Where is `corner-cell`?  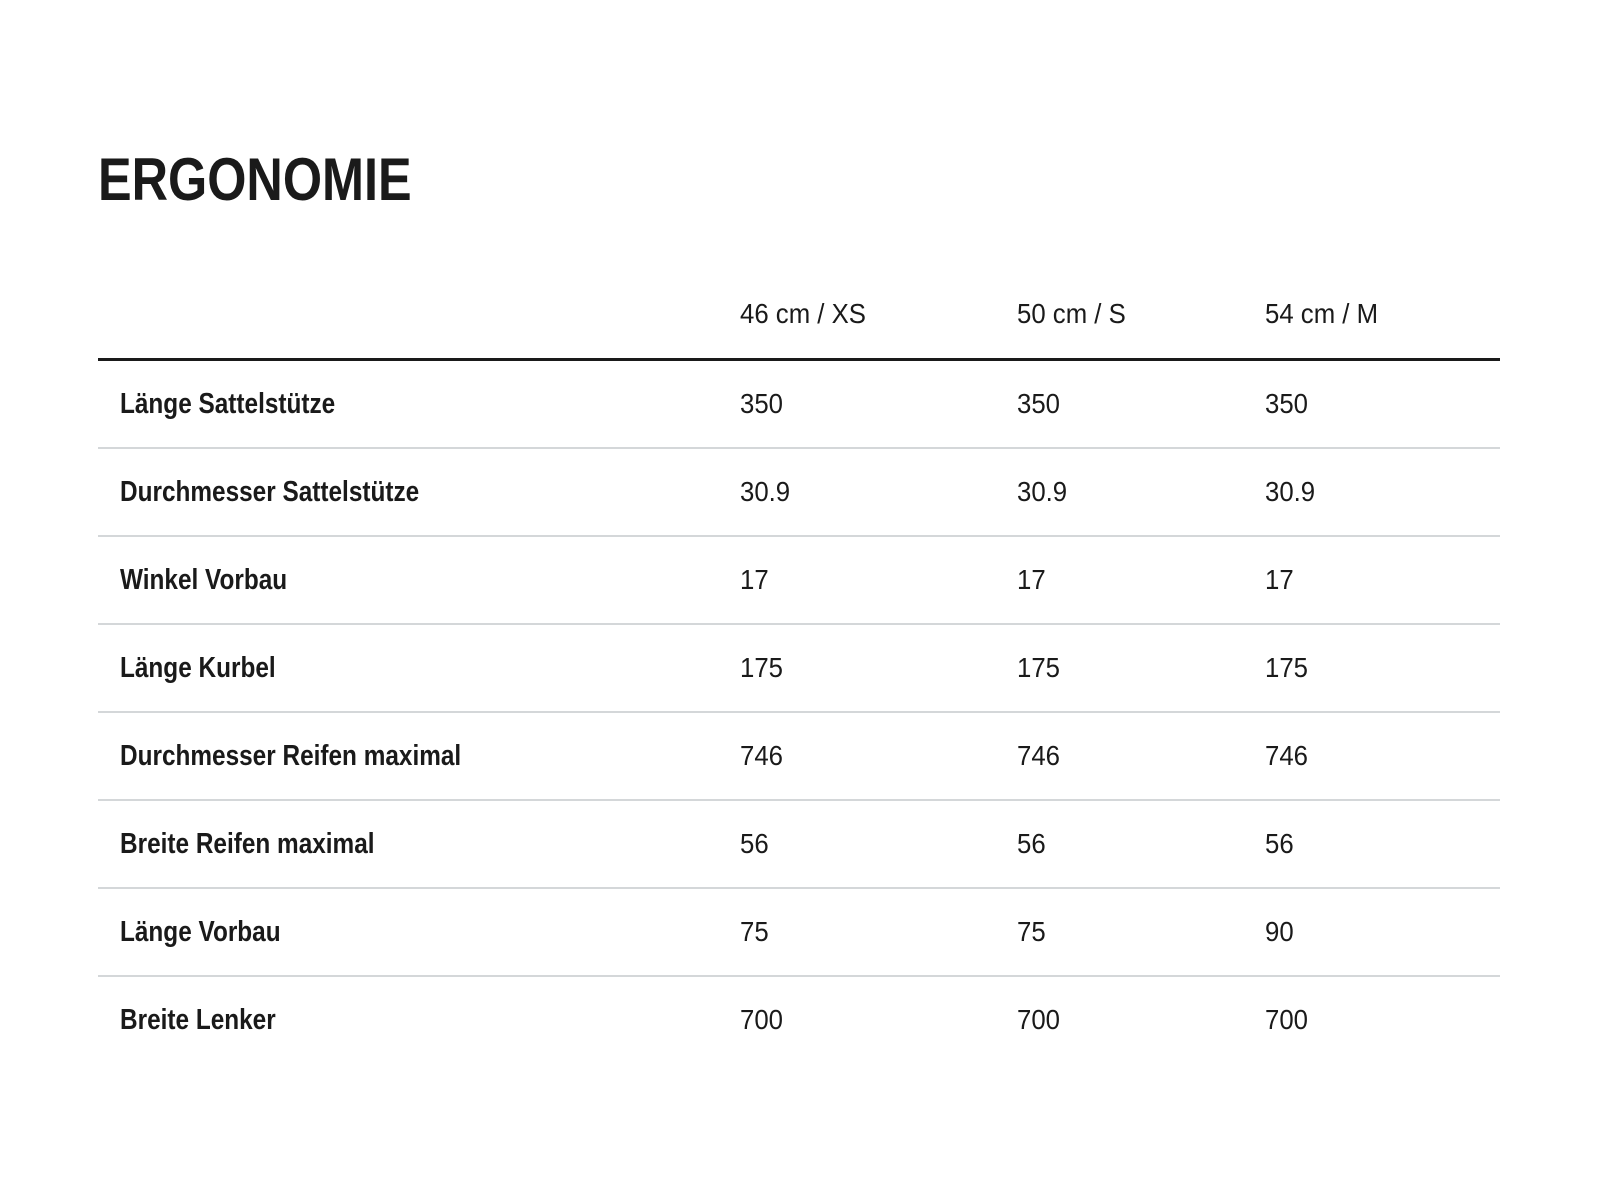 corner-cell is located at coordinates (419, 315).